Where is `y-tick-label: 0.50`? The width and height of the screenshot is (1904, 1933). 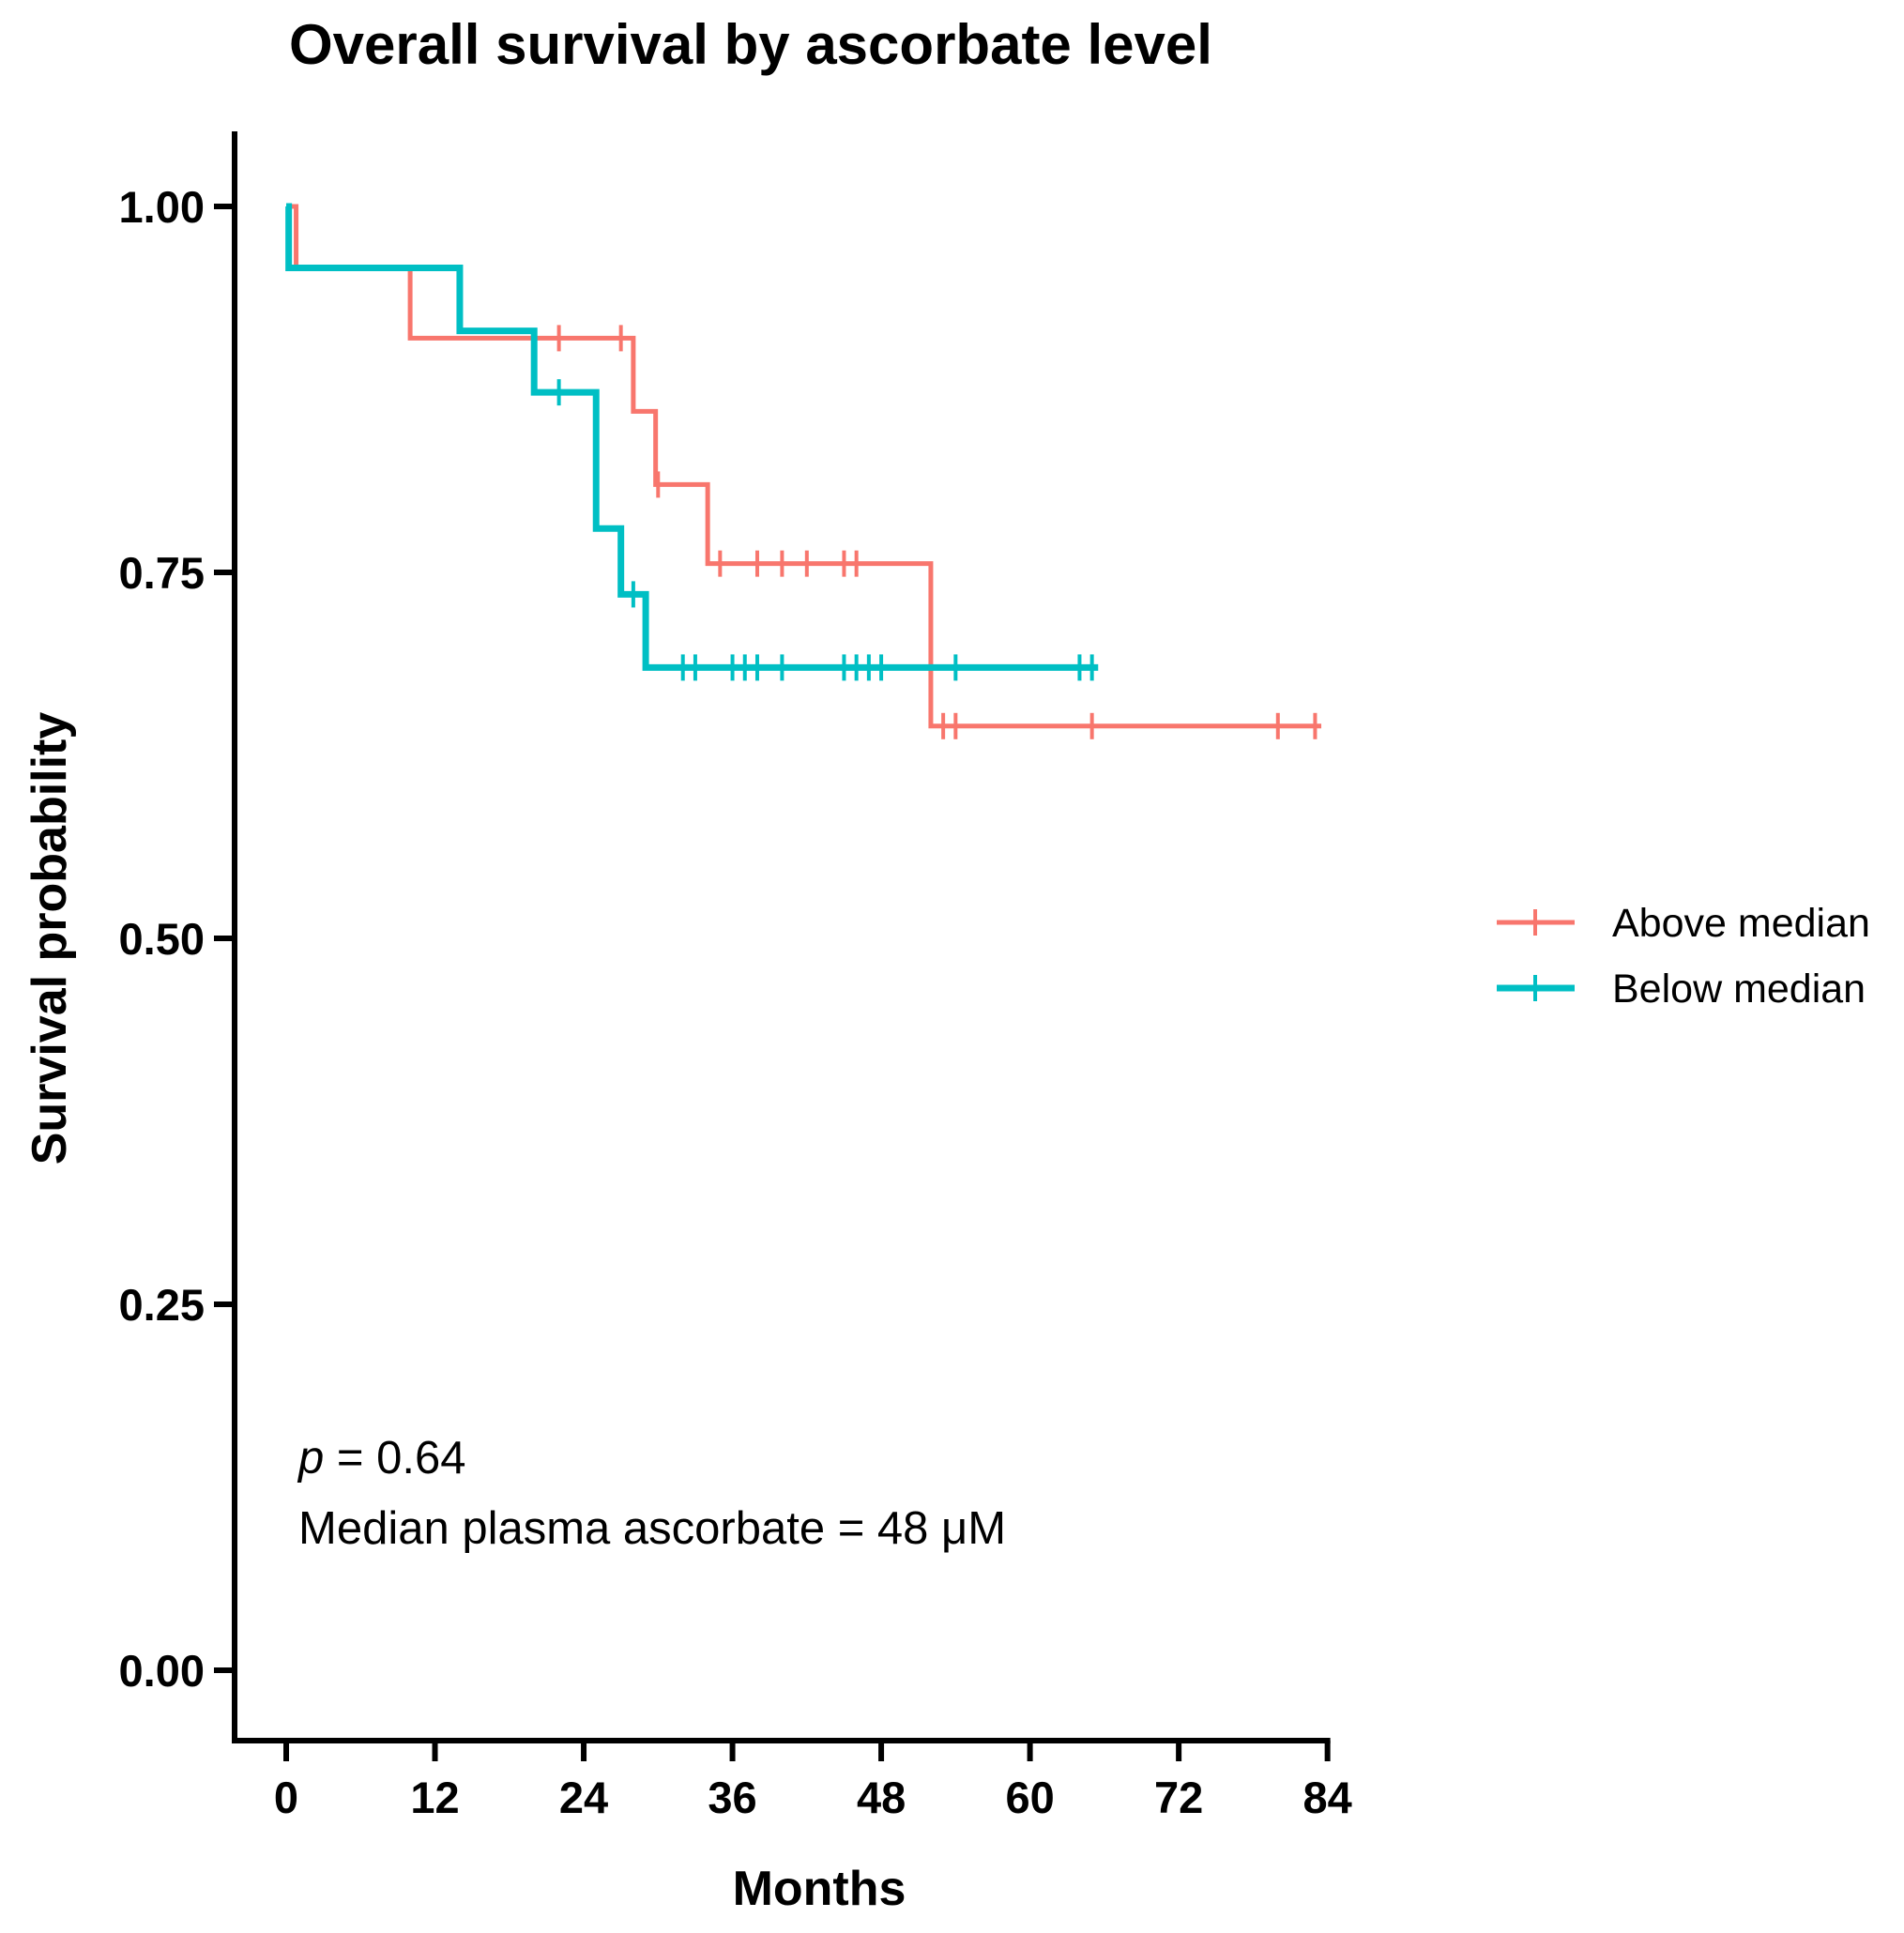 y-tick-label: 0.50 is located at coordinates (162, 939).